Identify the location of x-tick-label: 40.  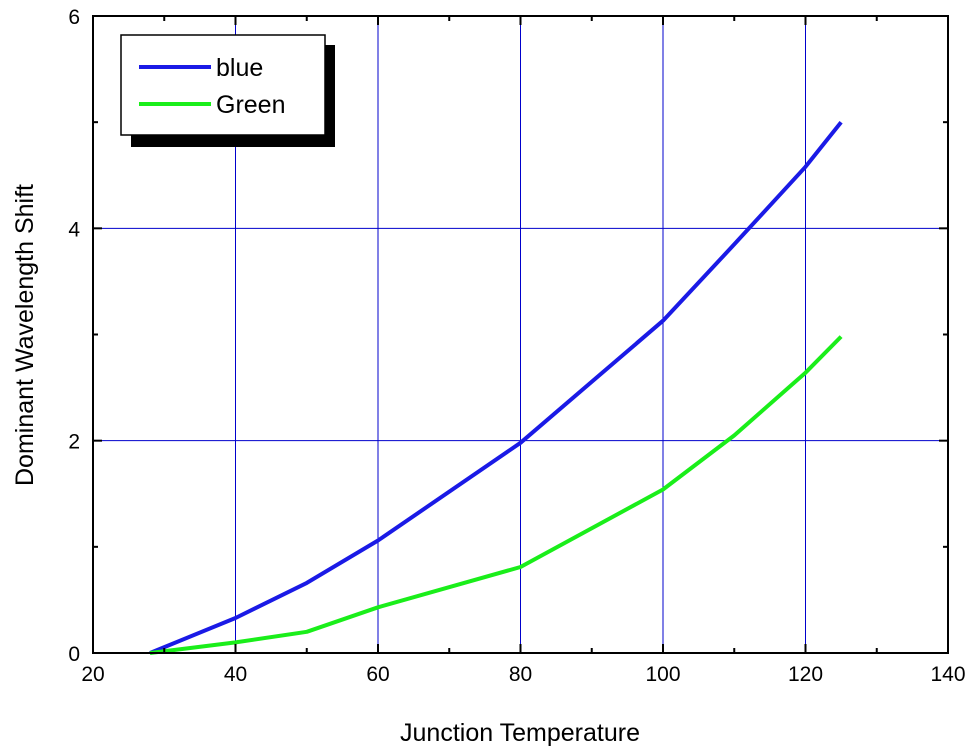
(235, 674).